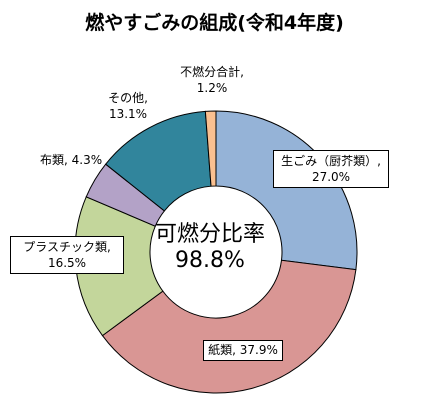 This screenshot has width=429, height=413. Describe the element at coordinates (126, 98) in the screenshot. I see `slice-label-other-name: その他` at that location.